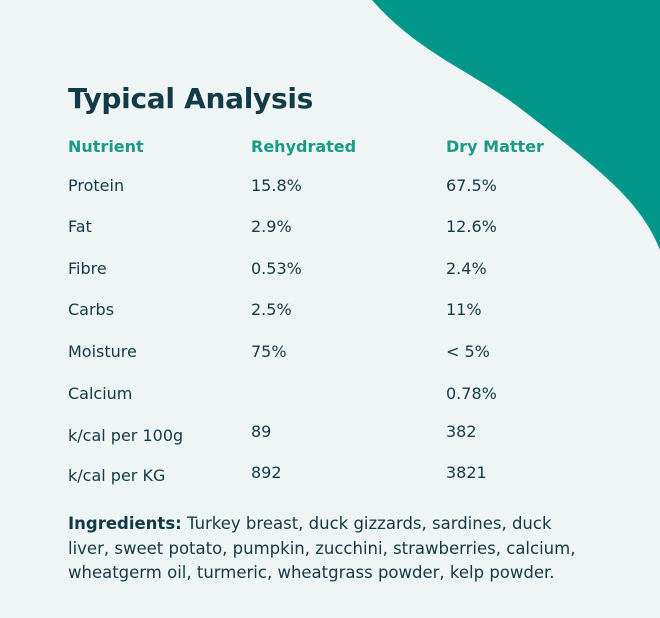 The height and width of the screenshot is (618, 660). I want to click on rehydrated-cell: 2.9%, so click(271, 226).